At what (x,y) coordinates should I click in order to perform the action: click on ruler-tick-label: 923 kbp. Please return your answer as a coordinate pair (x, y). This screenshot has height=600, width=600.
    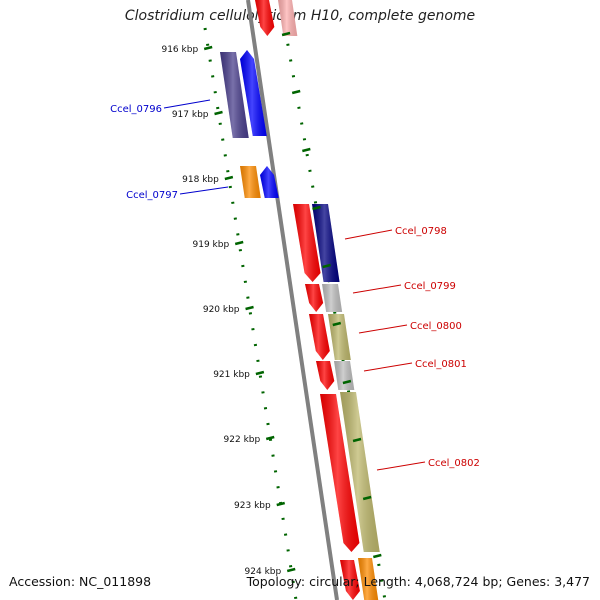
    Looking at the image, I should click on (252, 506).